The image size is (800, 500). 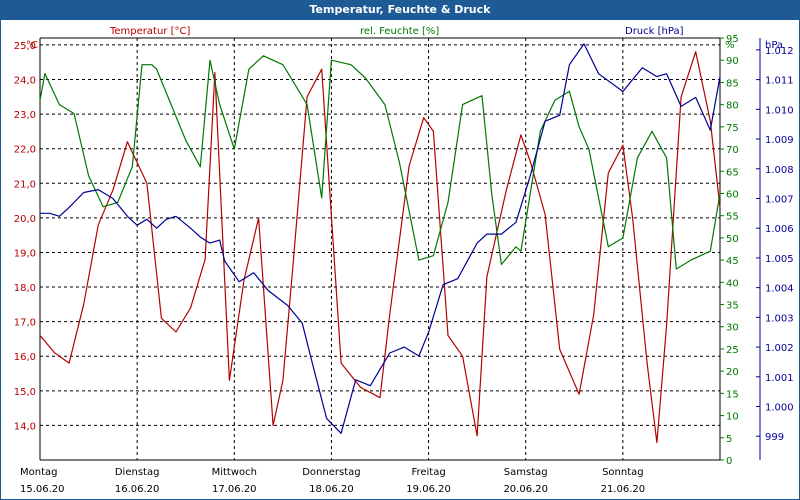 I want to click on pressure-tick-label: 1.001, so click(x=779, y=378).